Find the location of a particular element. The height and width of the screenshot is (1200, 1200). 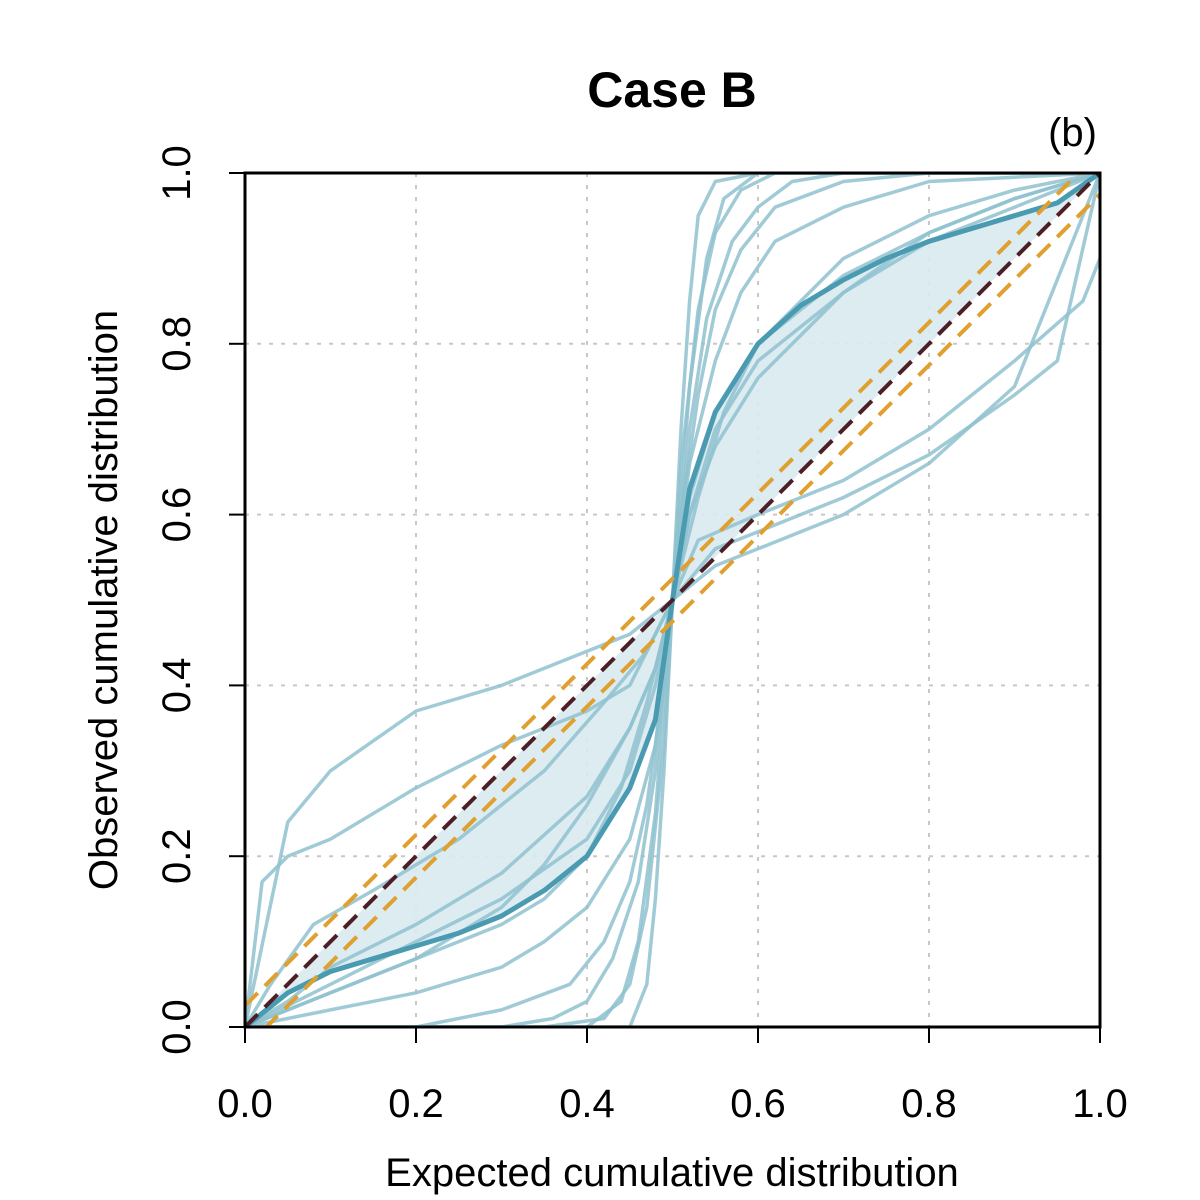

y-tick-label: 0.6 is located at coordinates (177, 515).